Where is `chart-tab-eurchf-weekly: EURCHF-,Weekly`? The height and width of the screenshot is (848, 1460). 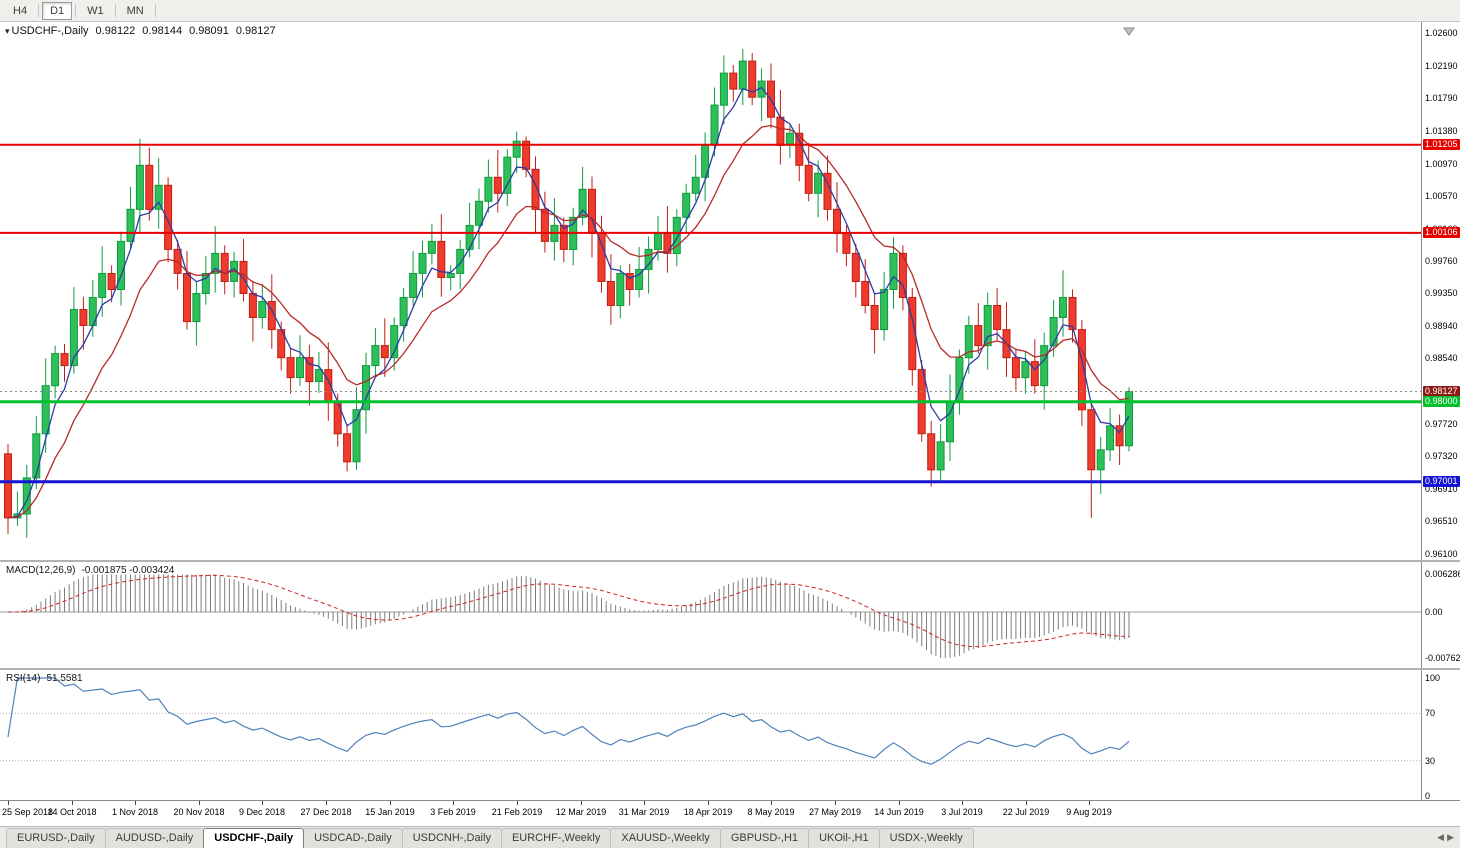 chart-tab-eurchf-weekly: EURCHF-,Weekly is located at coordinates (556, 838).